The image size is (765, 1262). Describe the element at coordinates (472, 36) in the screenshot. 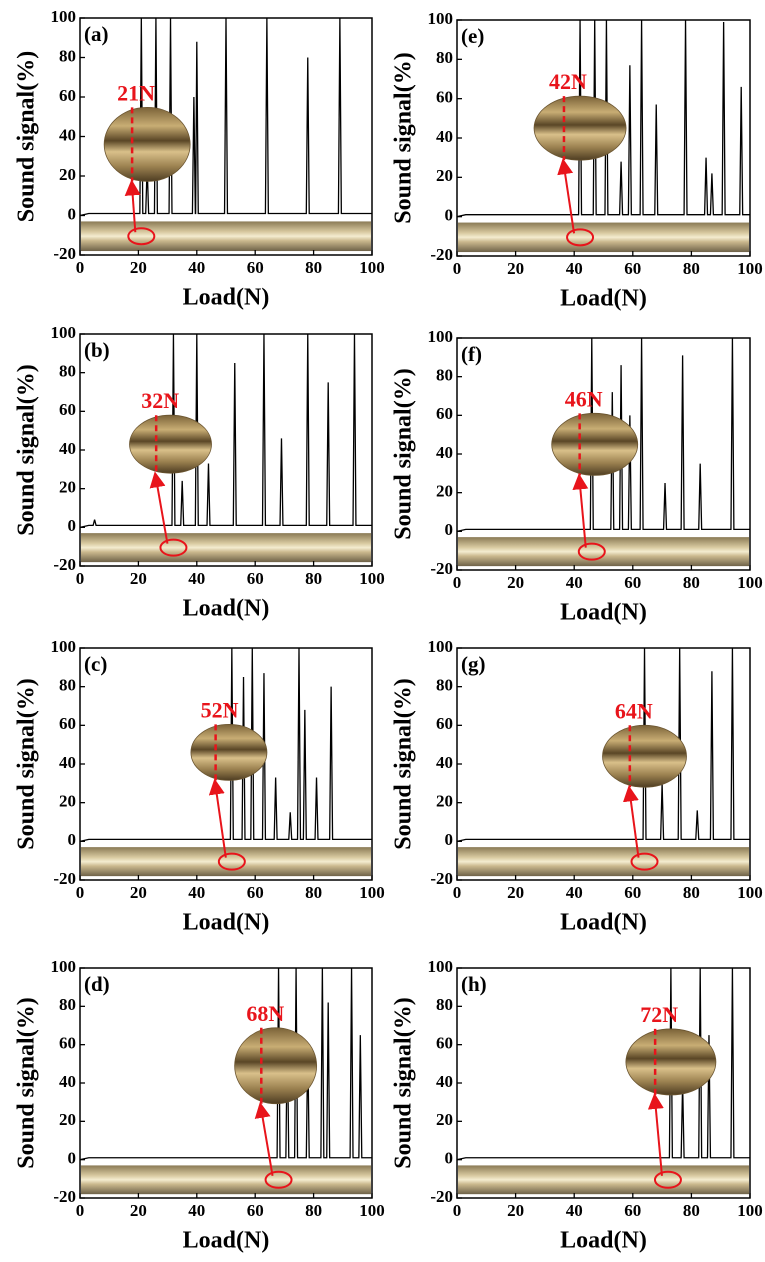

I see `panel-label: (e)` at that location.